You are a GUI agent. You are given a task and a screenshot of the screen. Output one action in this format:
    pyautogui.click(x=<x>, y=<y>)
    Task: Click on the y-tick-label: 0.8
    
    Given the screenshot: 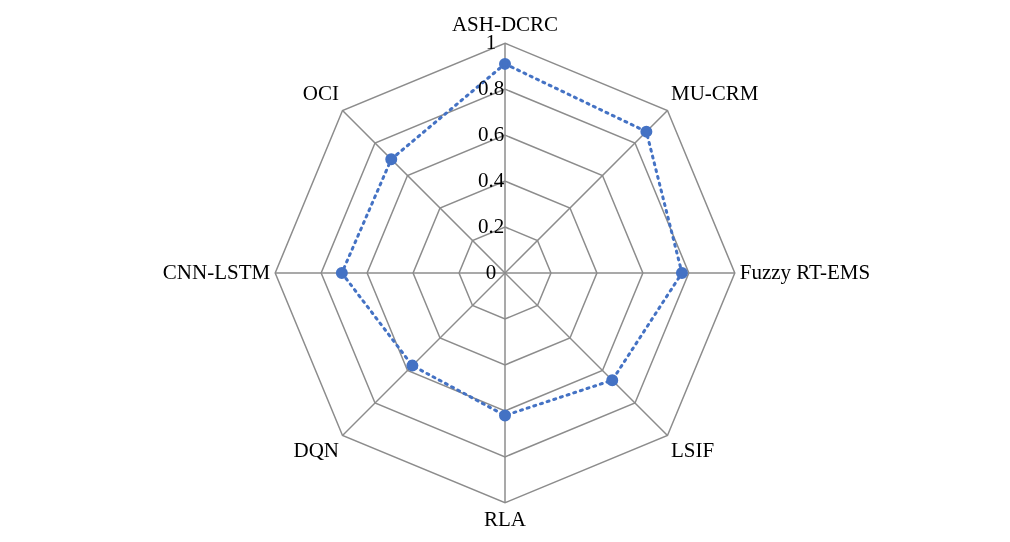 What is the action you would take?
    pyautogui.click(x=491, y=87)
    